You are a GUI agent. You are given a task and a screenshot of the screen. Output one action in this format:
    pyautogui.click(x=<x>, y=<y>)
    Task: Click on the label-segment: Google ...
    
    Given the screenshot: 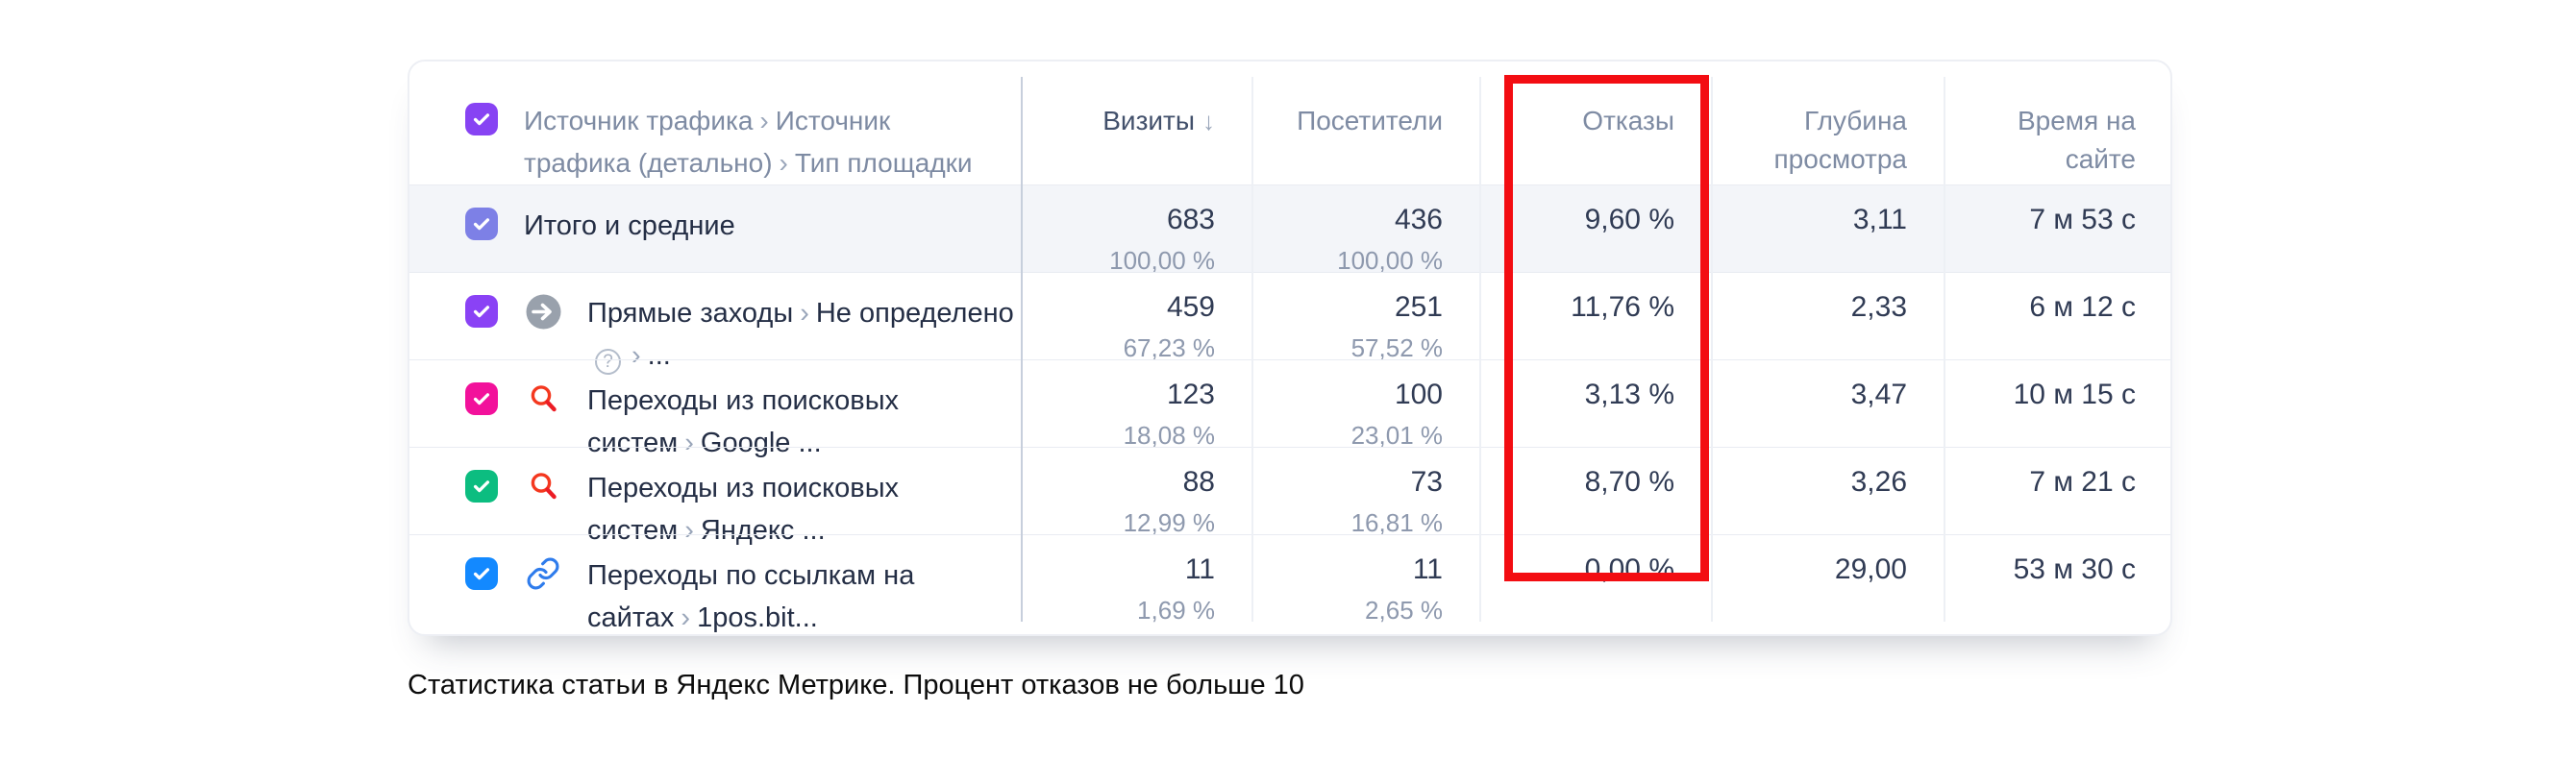 What is the action you would take?
    pyautogui.click(x=761, y=443)
    